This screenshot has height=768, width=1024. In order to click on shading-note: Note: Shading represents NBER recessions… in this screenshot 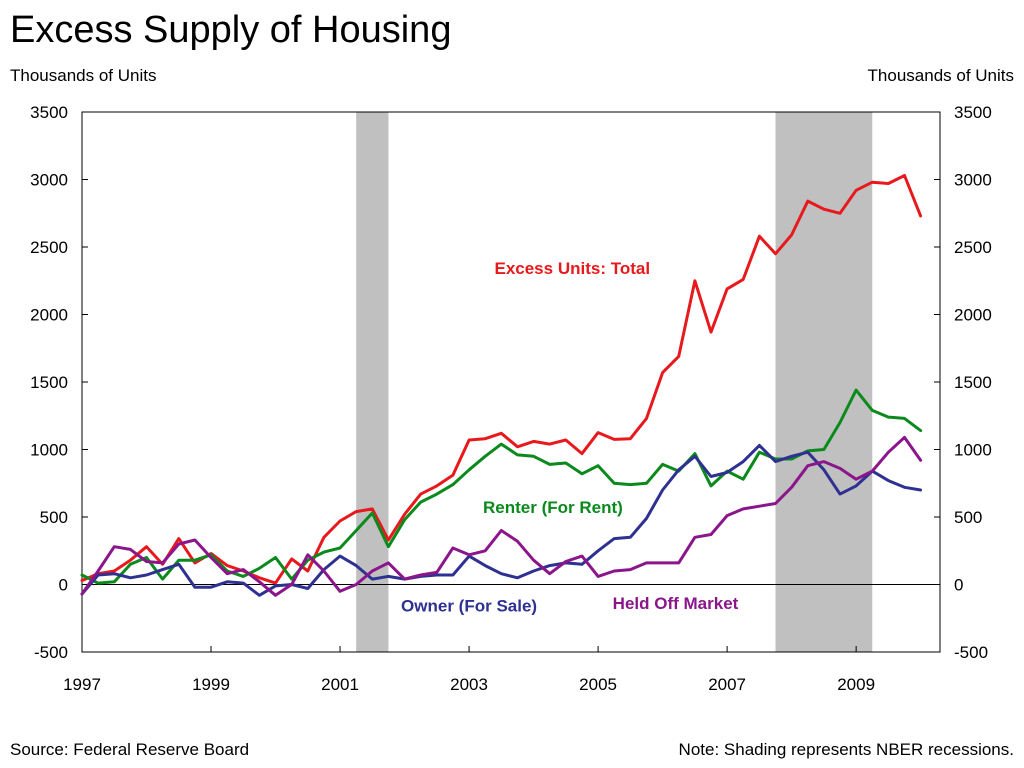, I will do `click(846, 749)`.